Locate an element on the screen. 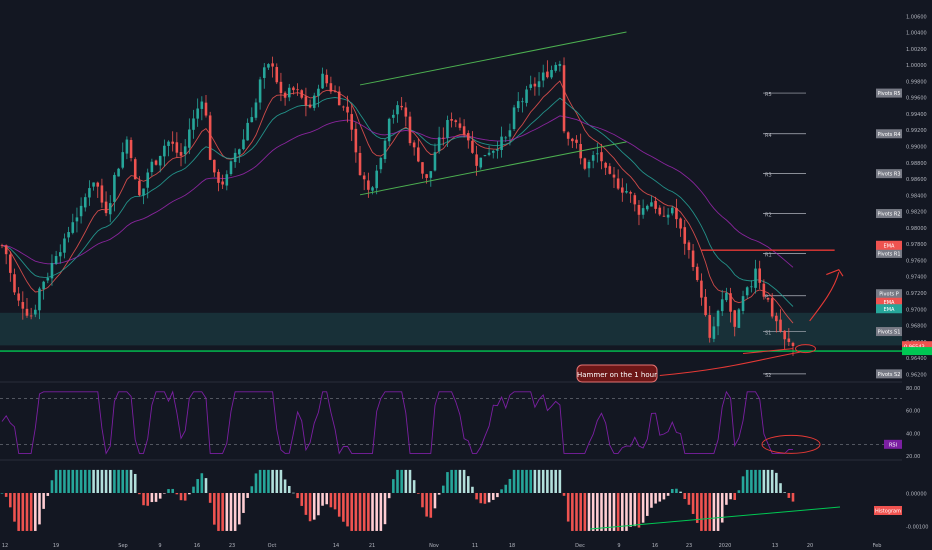  time-tick-label: 16 is located at coordinates (197, 546).